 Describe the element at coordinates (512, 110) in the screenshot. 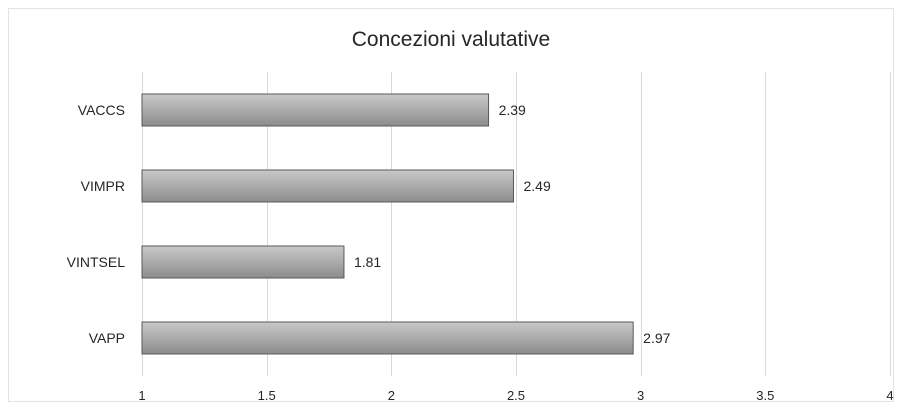

I see `data-label: 2.39` at that location.